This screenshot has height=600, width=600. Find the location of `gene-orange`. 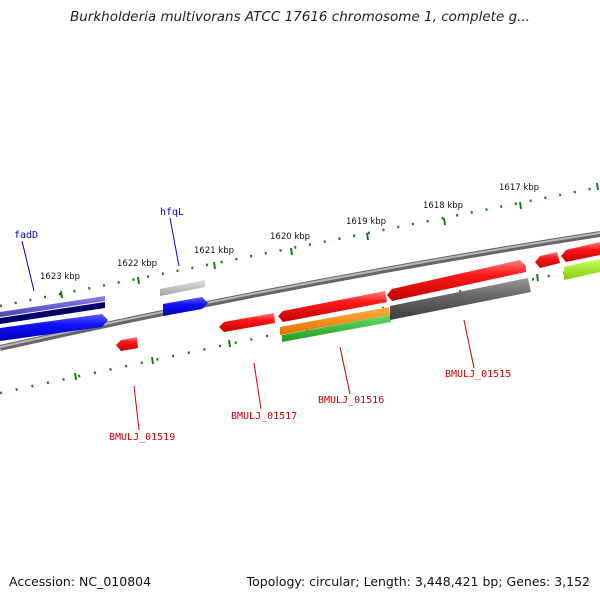

gene-orange is located at coordinates (335, 321).